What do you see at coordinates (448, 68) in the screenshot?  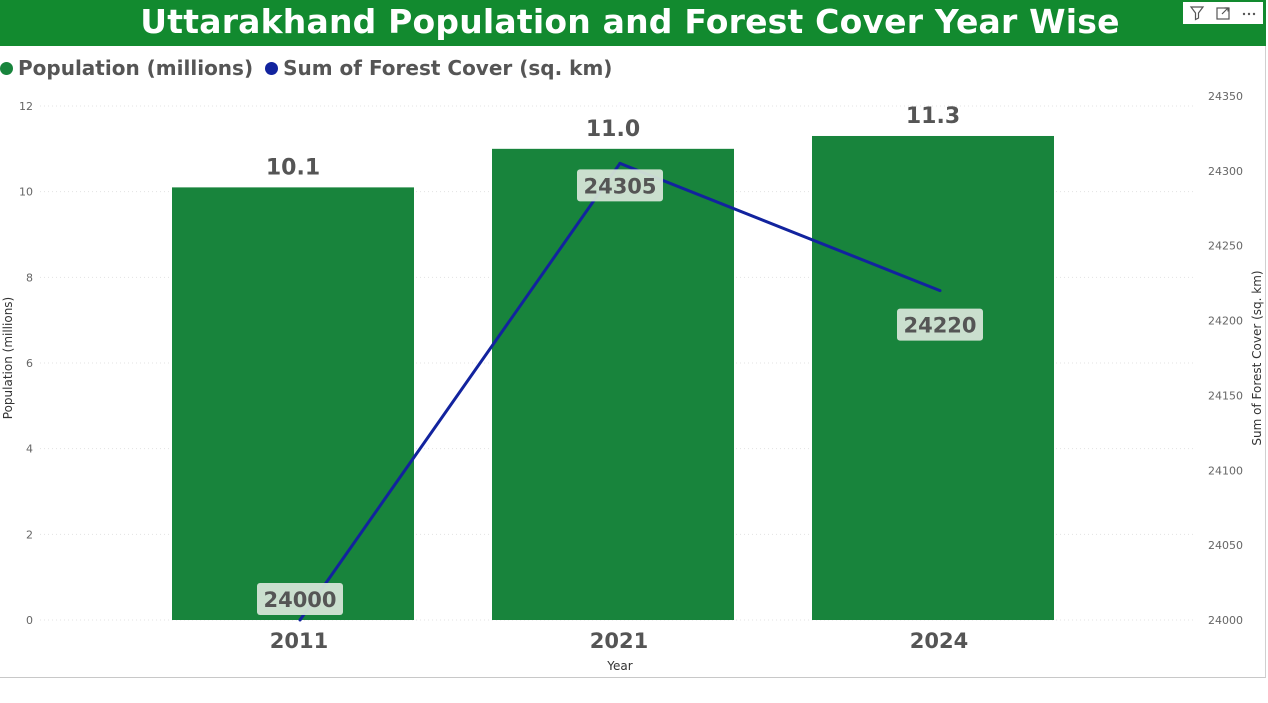 I see `legend-label-forest-cover: Sum of Forest Cover (sq. km)` at bounding box center [448, 68].